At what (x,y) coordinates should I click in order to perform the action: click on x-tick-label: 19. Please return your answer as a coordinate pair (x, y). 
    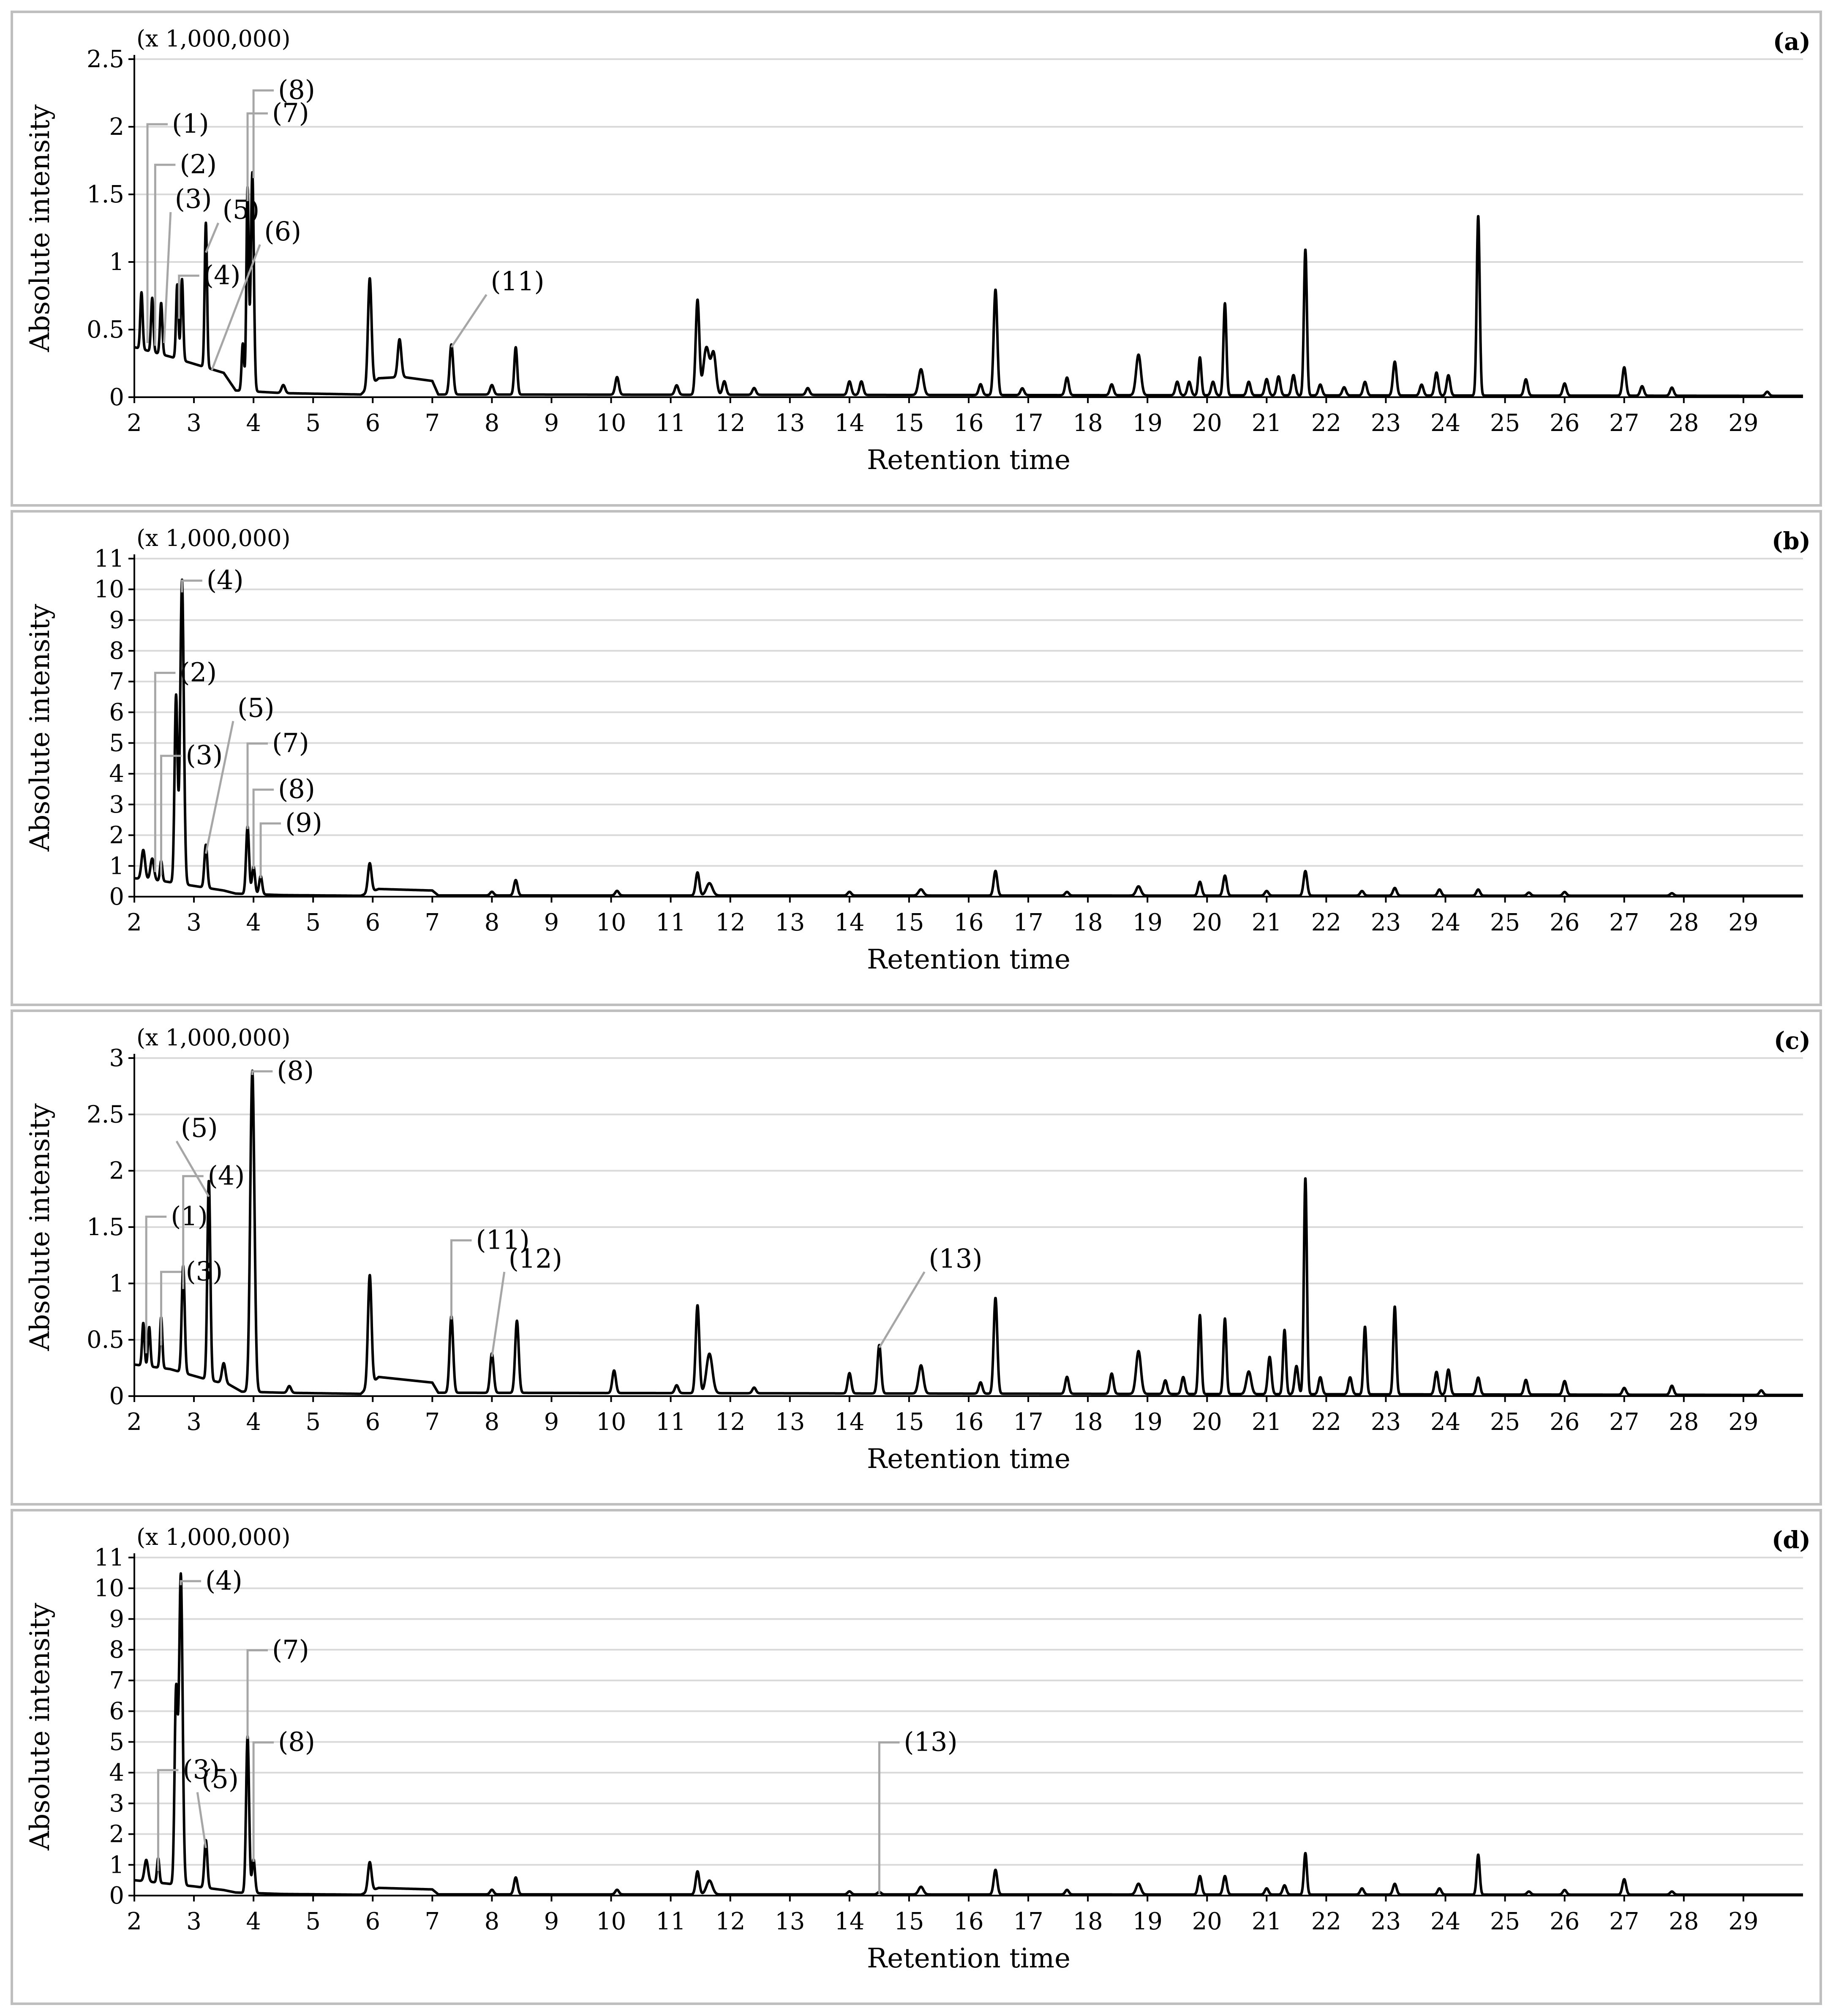
    Looking at the image, I should click on (1148, 923).